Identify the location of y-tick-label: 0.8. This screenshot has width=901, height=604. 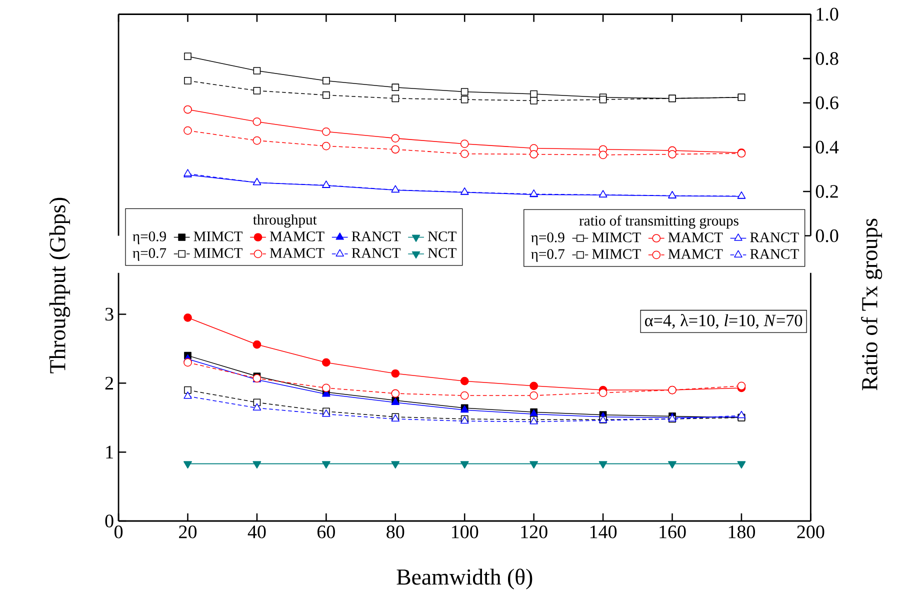
(827, 59).